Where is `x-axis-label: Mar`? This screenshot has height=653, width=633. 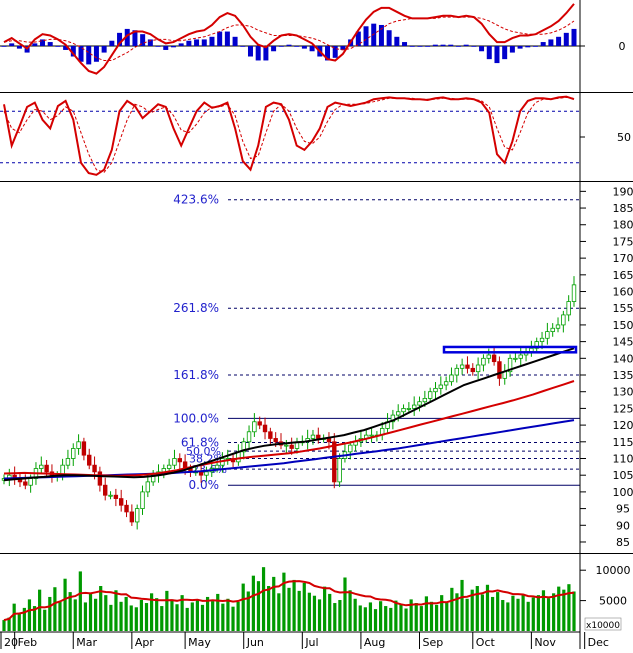 x-axis-label: Mar is located at coordinates (86, 642).